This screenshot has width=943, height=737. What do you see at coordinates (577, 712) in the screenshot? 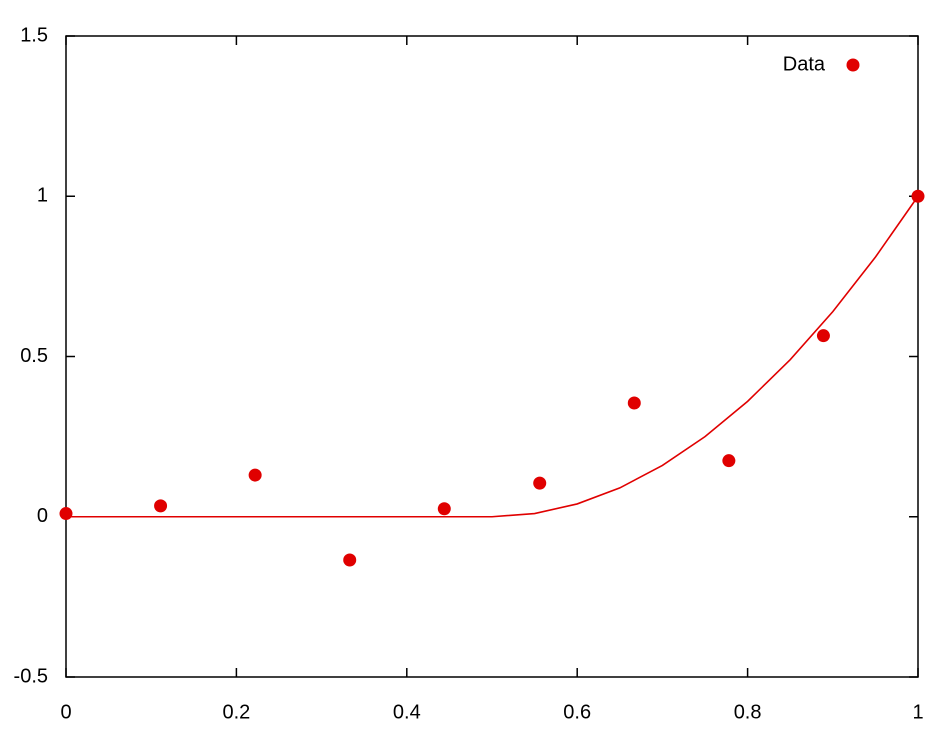
I see `x-tick-label: 0.6` at bounding box center [577, 712].